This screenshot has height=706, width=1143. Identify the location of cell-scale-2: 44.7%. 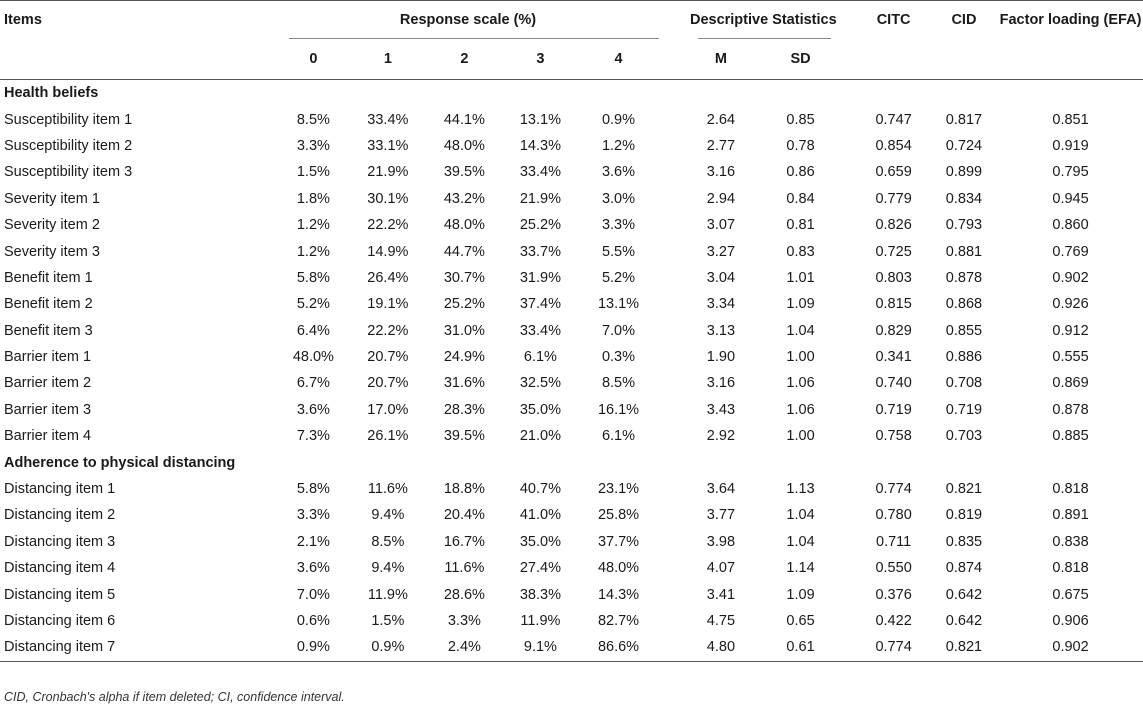
(464, 251).